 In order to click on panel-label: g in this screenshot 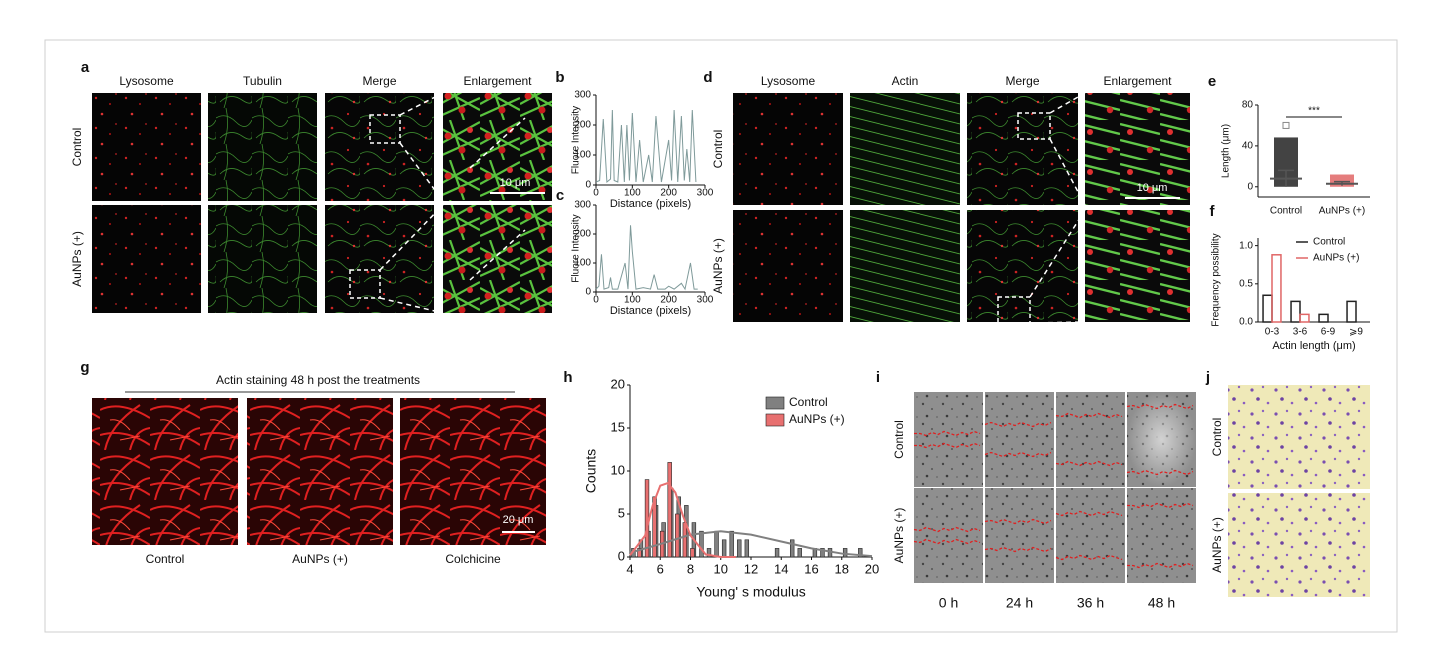, I will do `click(84, 367)`.